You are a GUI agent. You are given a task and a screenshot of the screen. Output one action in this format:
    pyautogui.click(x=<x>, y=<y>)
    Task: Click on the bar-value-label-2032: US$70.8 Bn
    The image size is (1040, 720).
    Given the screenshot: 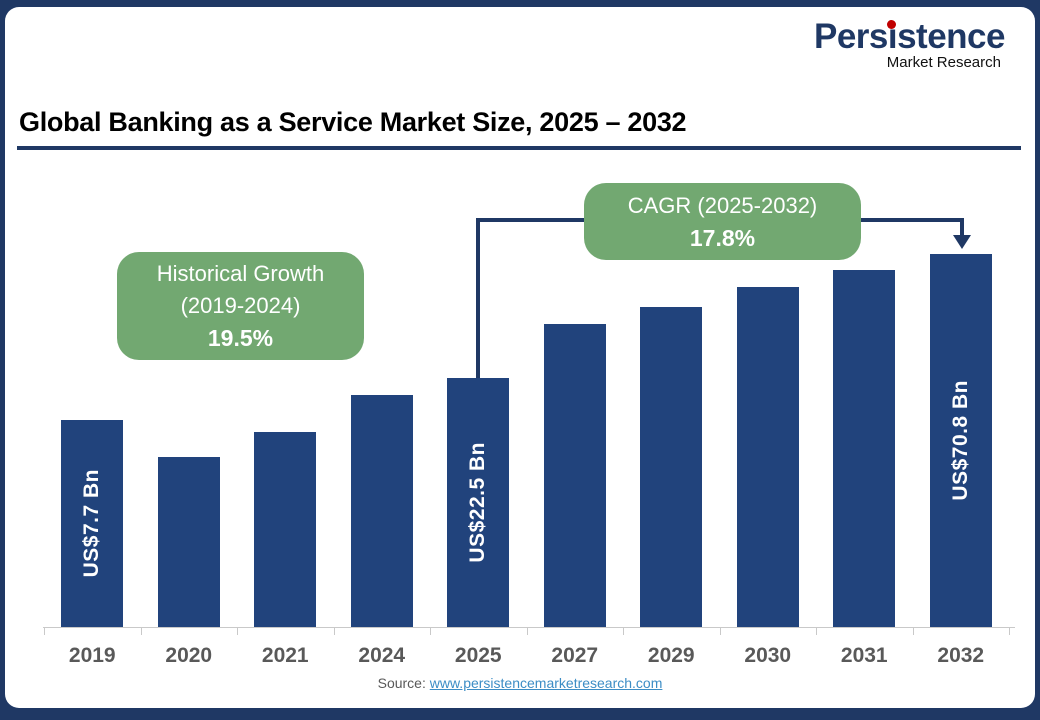 What is the action you would take?
    pyautogui.click(x=960, y=440)
    